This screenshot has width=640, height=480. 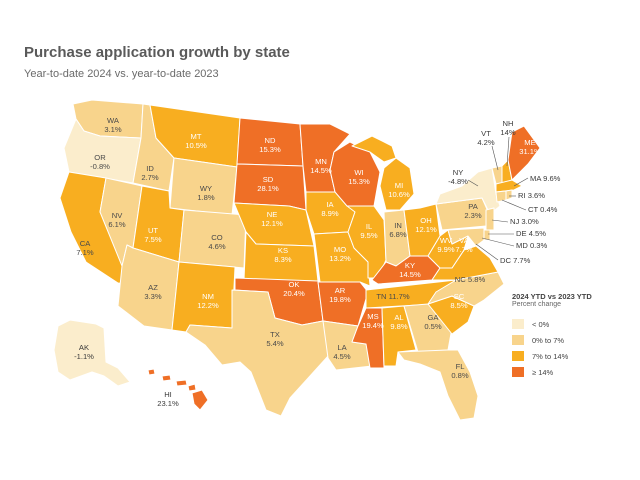 What do you see at coordinates (283, 259) in the screenshot?
I see `label-KS-value: 8.3%` at bounding box center [283, 259].